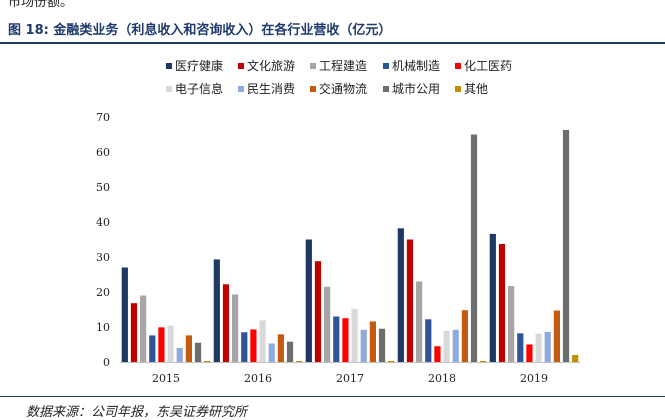 Image resolution: width=665 pixels, height=420 pixels. Describe the element at coordinates (103, 292) in the screenshot. I see `y-tick-label: 20` at that location.